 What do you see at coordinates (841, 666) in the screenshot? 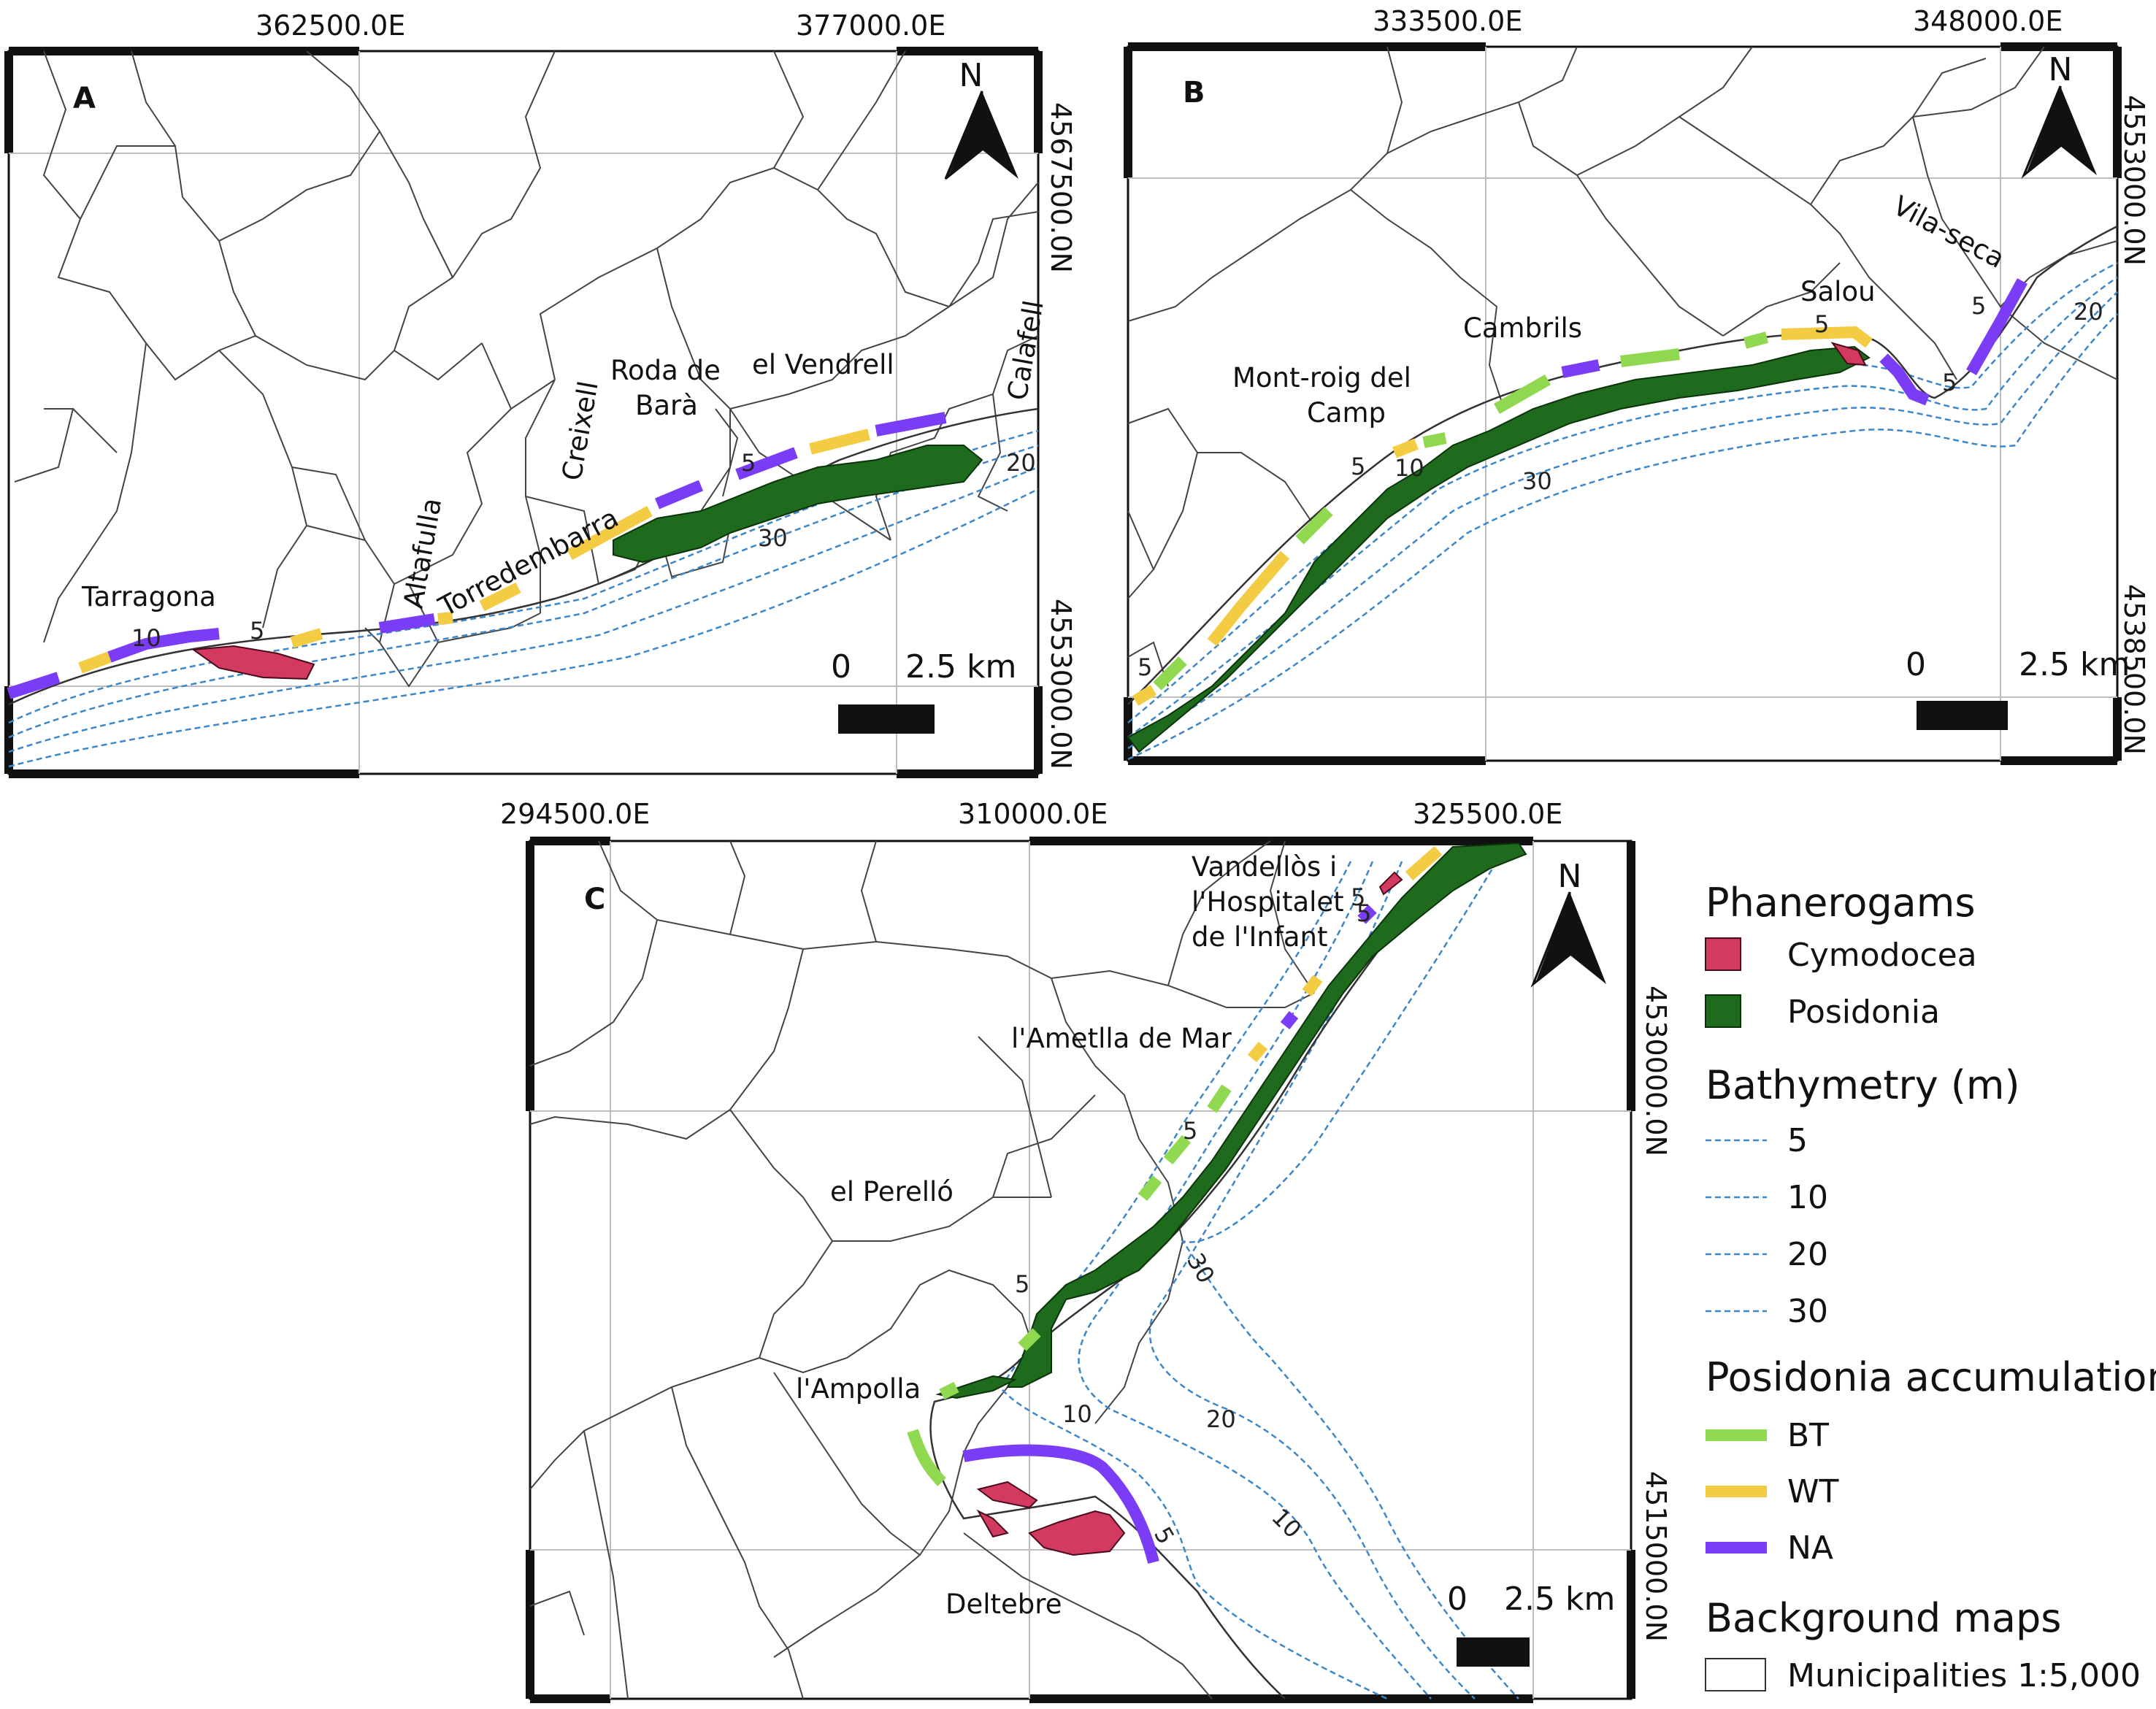
I see `panel-a-scale-zero: 0` at bounding box center [841, 666].